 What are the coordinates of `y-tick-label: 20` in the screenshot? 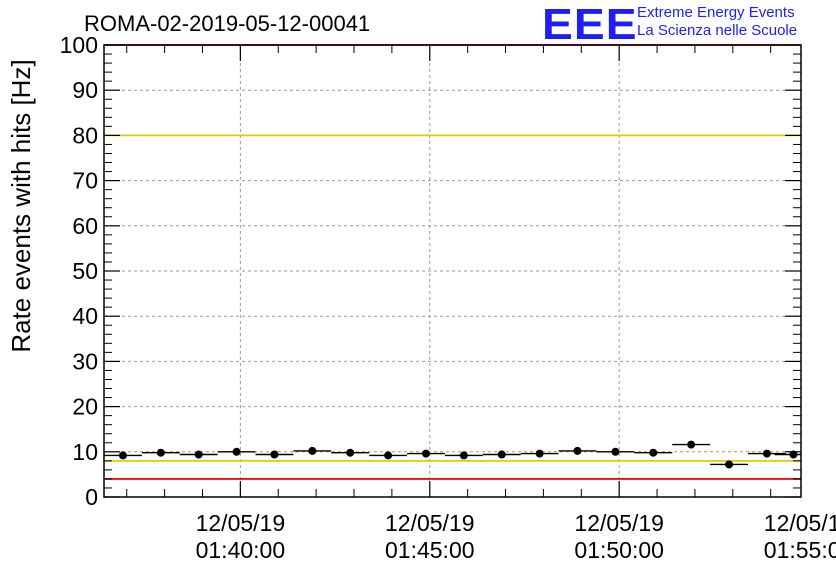 It's located at (85, 407).